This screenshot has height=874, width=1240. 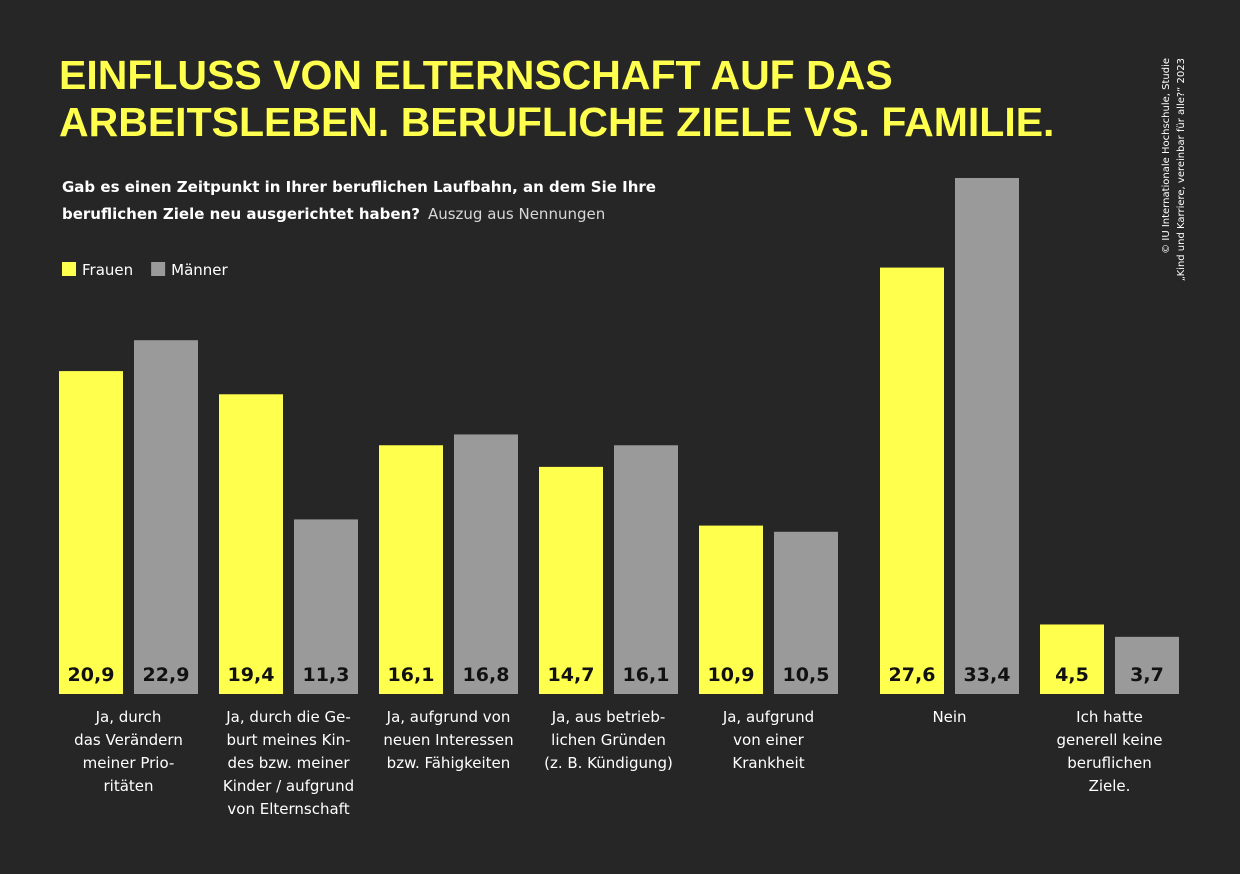 What do you see at coordinates (129, 763) in the screenshot?
I see `x-tick-label: meiner Prio-` at bounding box center [129, 763].